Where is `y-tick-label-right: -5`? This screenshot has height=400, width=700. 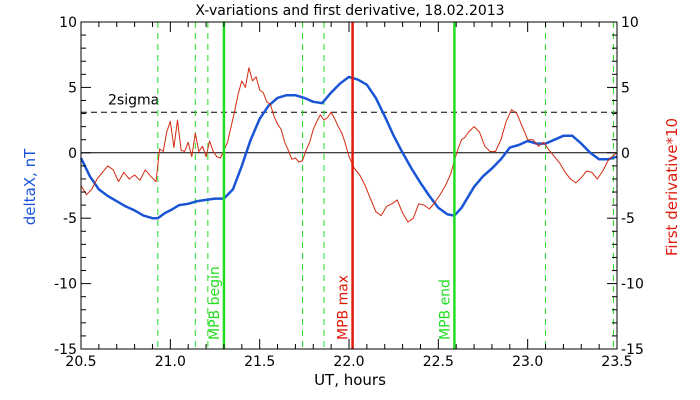 y-tick-label-right: -5 is located at coordinates (628, 219).